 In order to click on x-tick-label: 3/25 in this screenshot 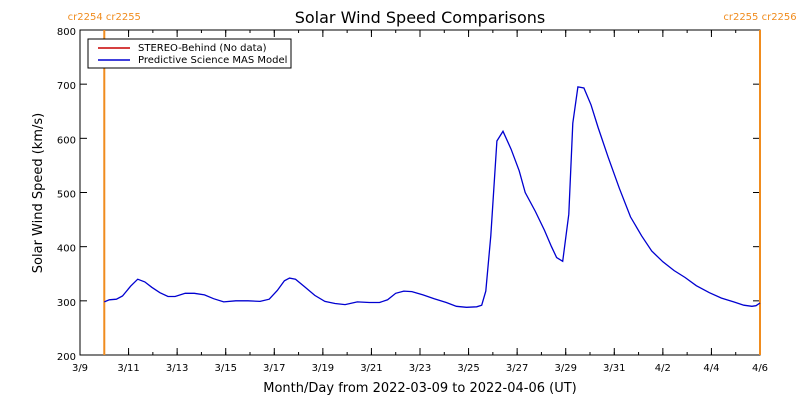, I will do `click(468, 368)`.